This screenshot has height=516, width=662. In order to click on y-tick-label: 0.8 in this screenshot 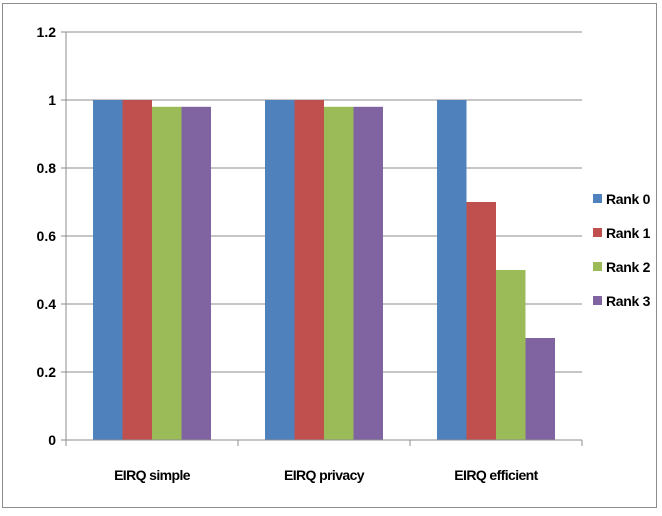, I will do `click(47, 168)`.